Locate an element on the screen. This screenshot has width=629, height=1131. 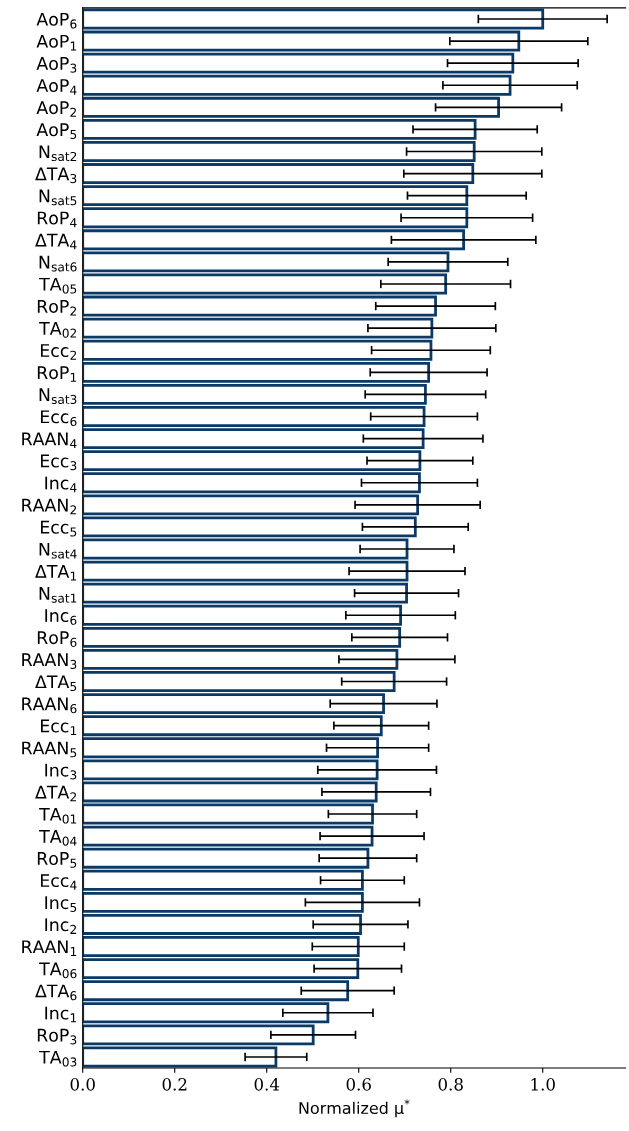
y-tick-label: N$_{sat2}$ is located at coordinates (58, 153).